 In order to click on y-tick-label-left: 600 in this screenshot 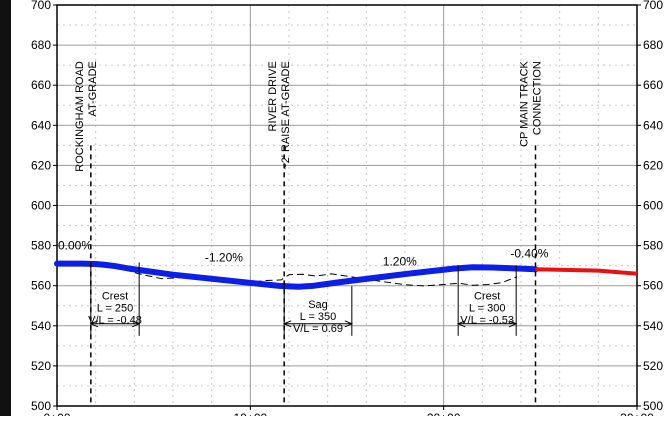, I will do `click(41, 206)`.